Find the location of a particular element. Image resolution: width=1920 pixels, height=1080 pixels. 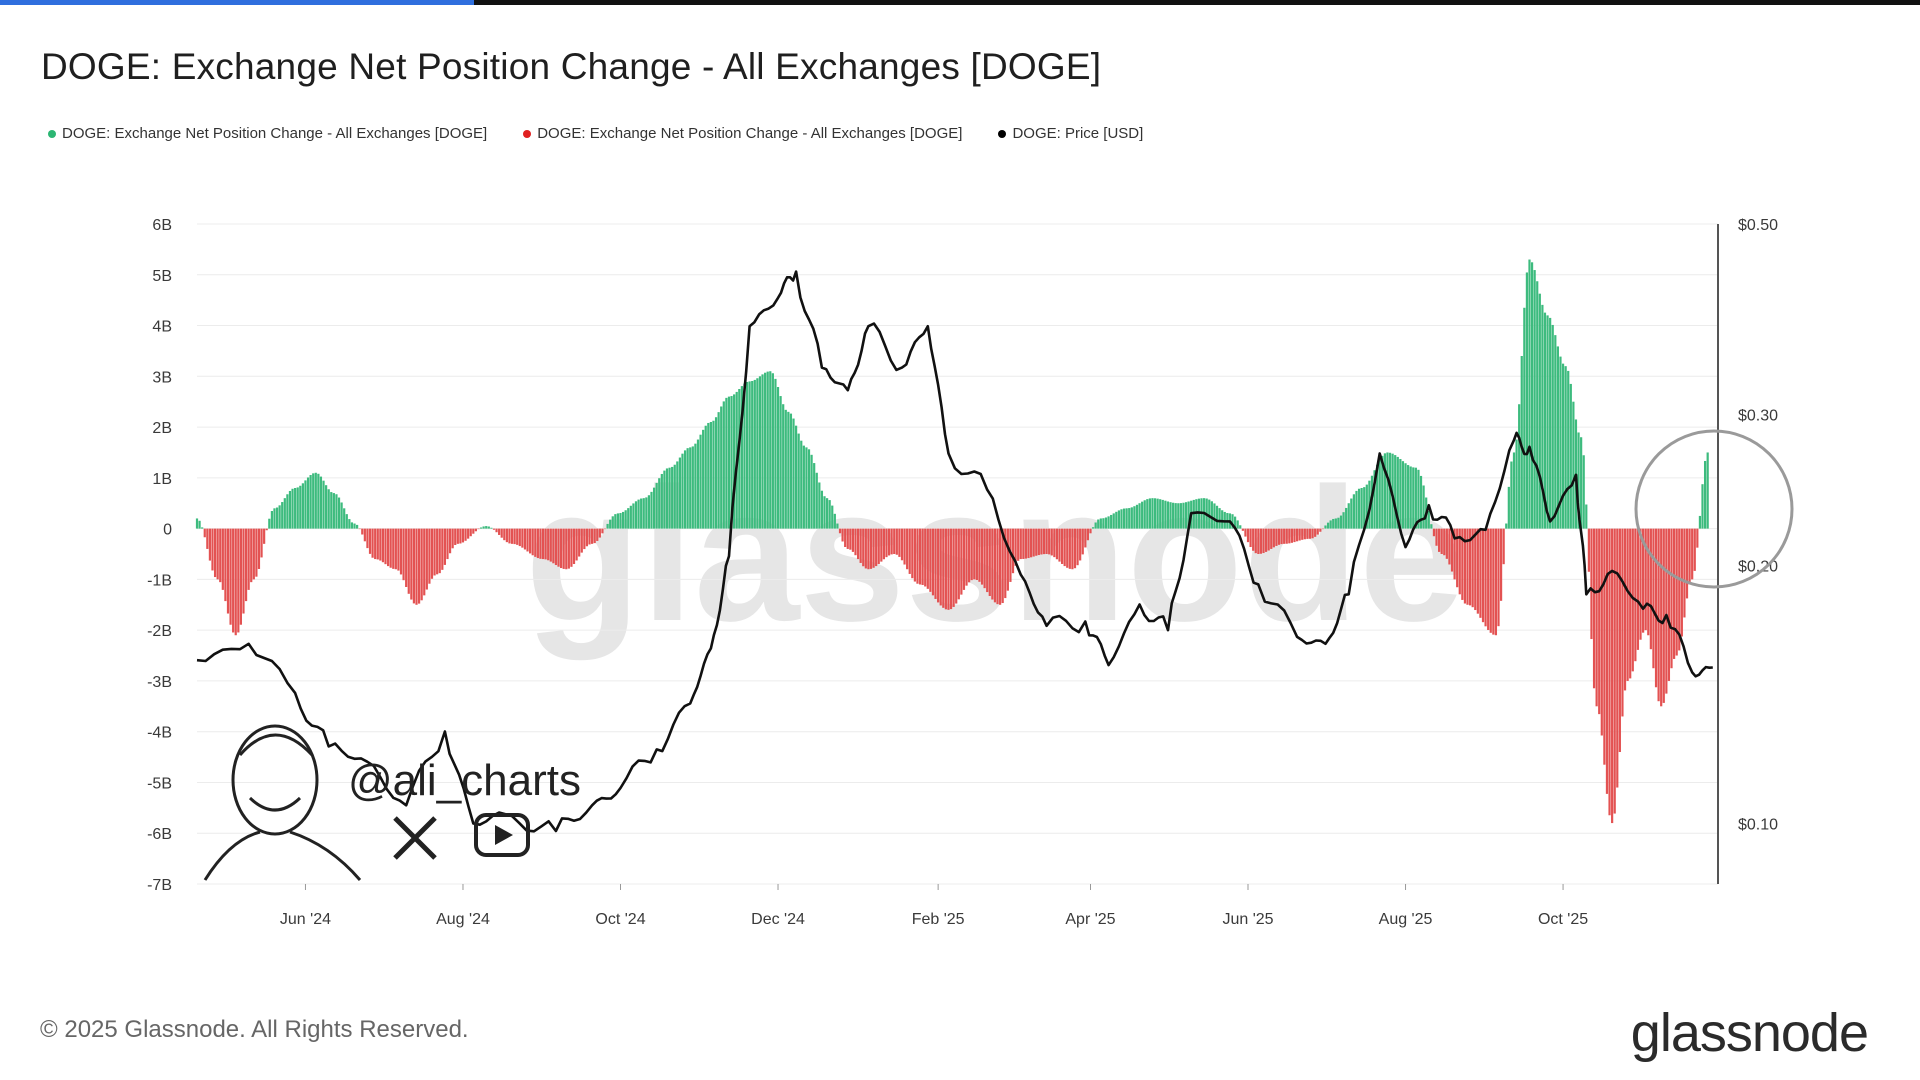

legend-label-price: DOGE: Price [USD] is located at coordinates (1078, 133).